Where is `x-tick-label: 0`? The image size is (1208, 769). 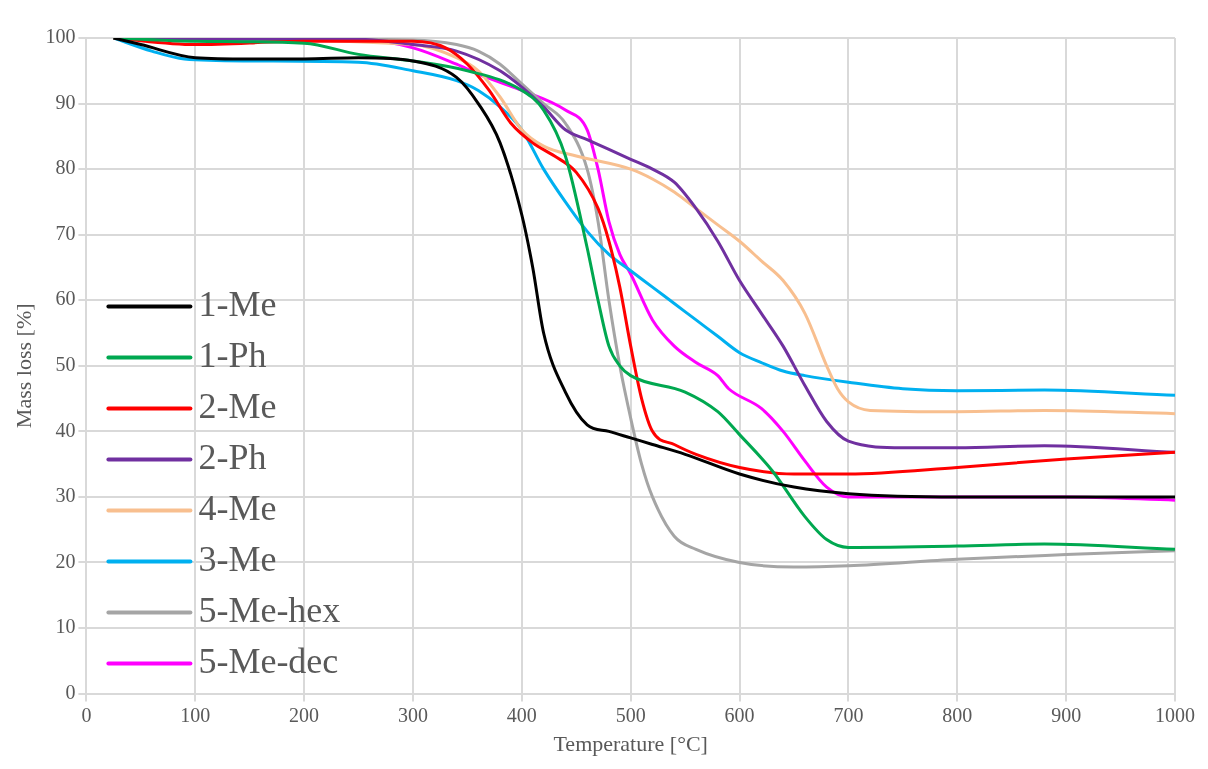 x-tick-label: 0 is located at coordinates (86, 714).